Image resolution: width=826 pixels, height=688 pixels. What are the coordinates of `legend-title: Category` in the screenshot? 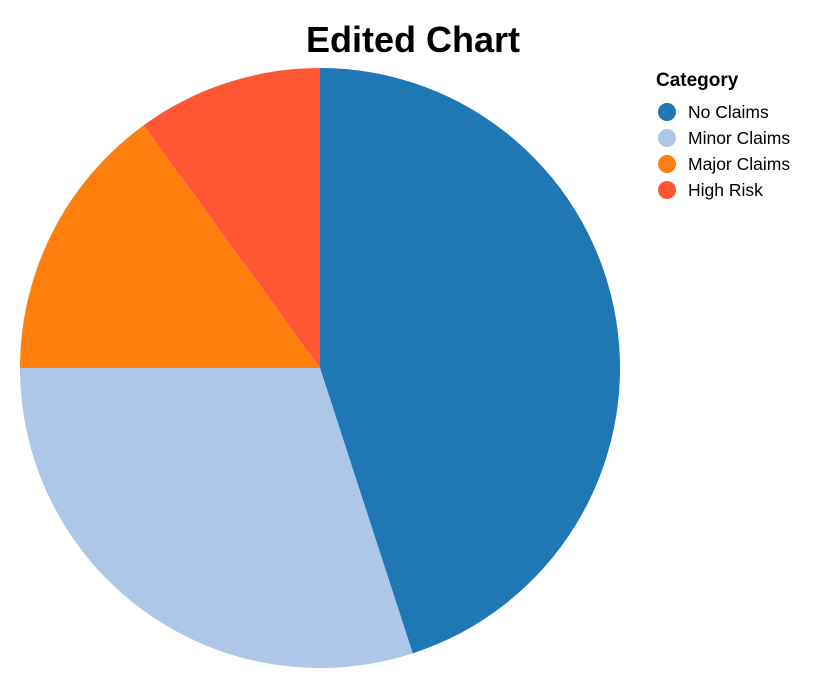 It's located at (697, 80).